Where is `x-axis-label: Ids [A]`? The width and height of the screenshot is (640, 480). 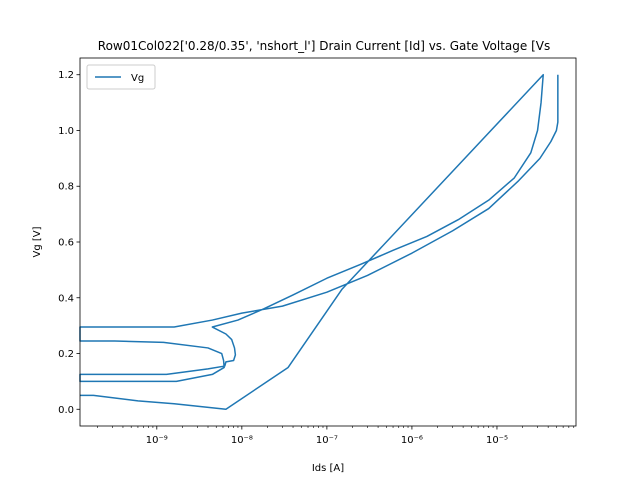 x-axis-label: Ids [A] is located at coordinates (328, 468).